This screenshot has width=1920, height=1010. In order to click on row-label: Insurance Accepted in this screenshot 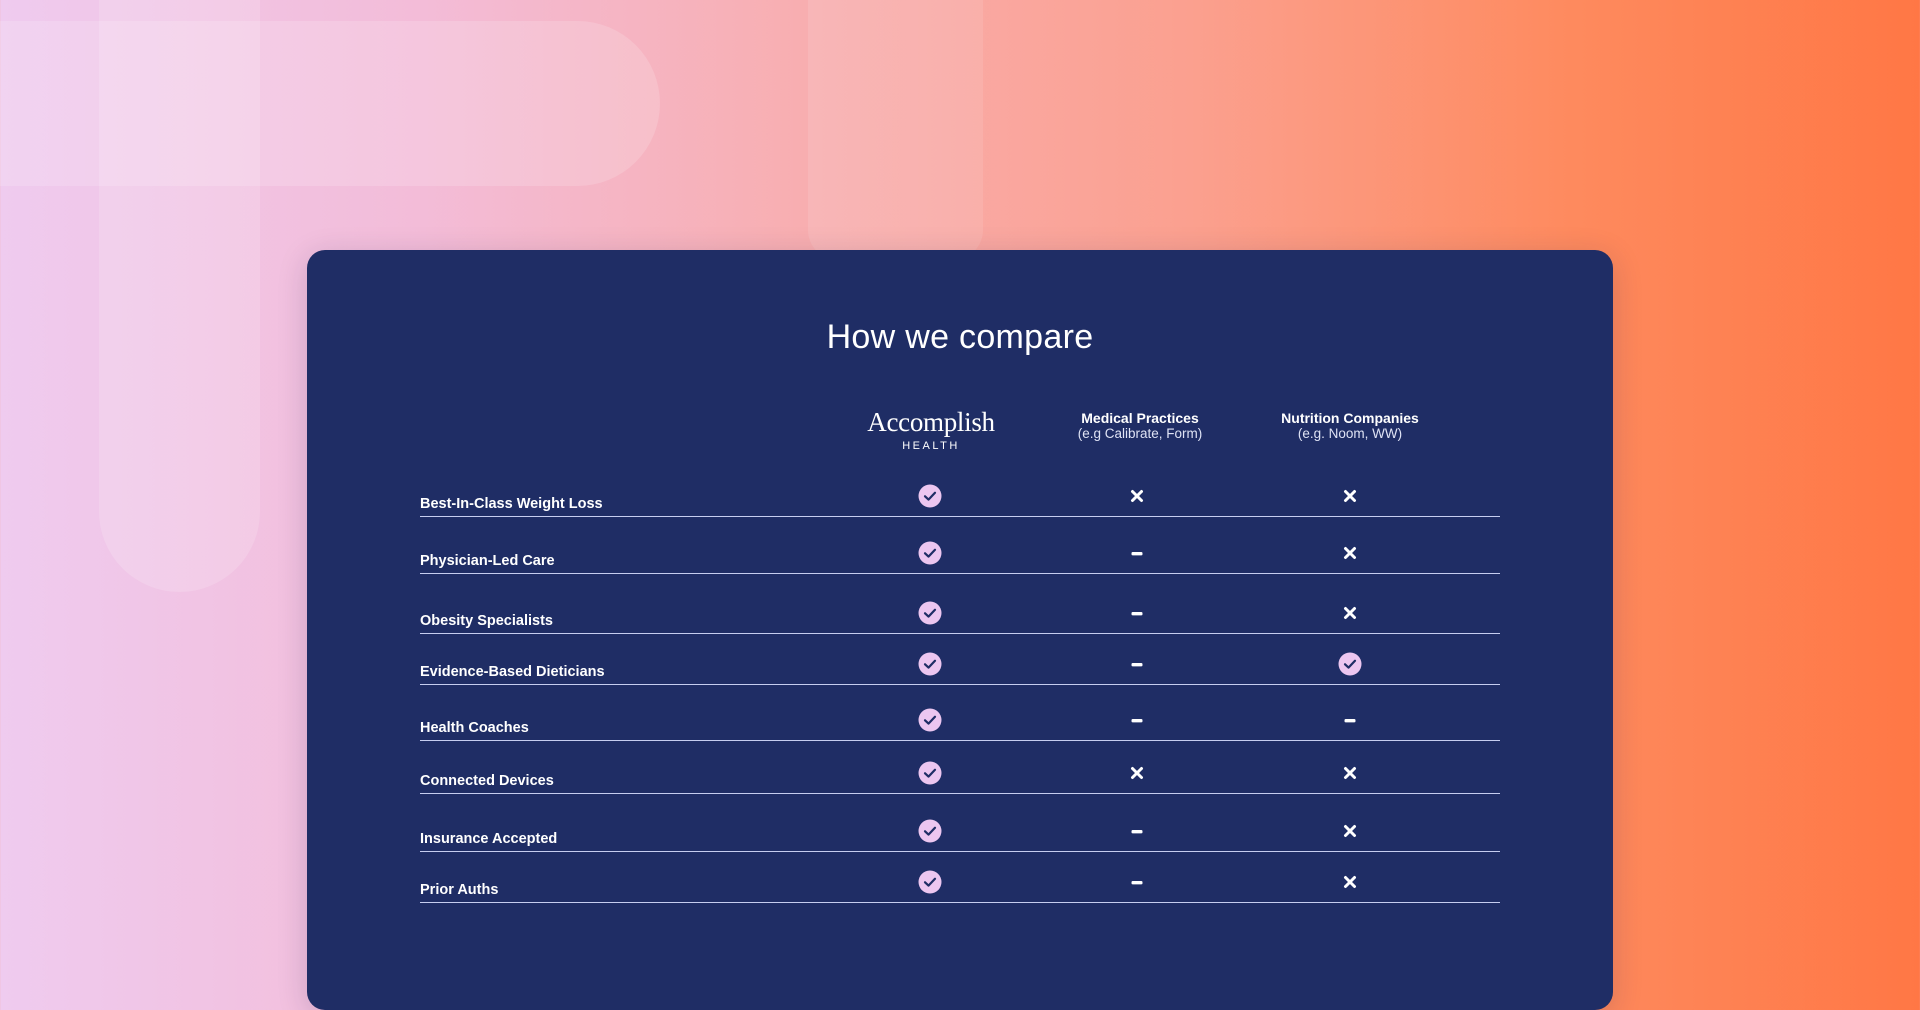, I will do `click(489, 839)`.